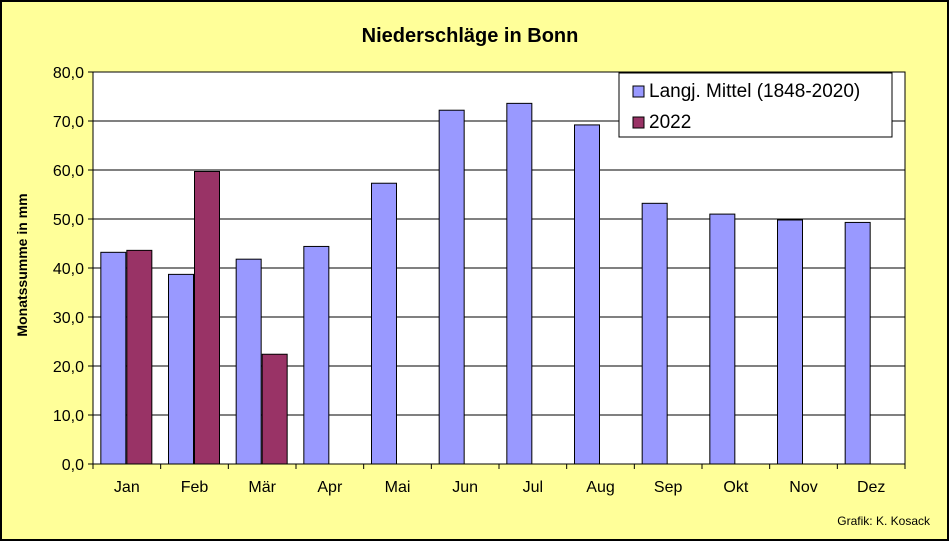  I want to click on x-tick-label: Jul, so click(533, 487).